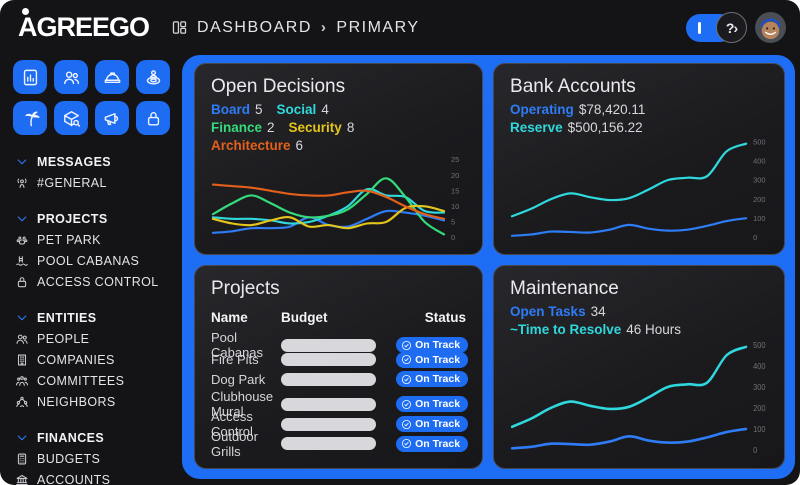  I want to click on nav-item-label: #GENERAL, so click(72, 182).